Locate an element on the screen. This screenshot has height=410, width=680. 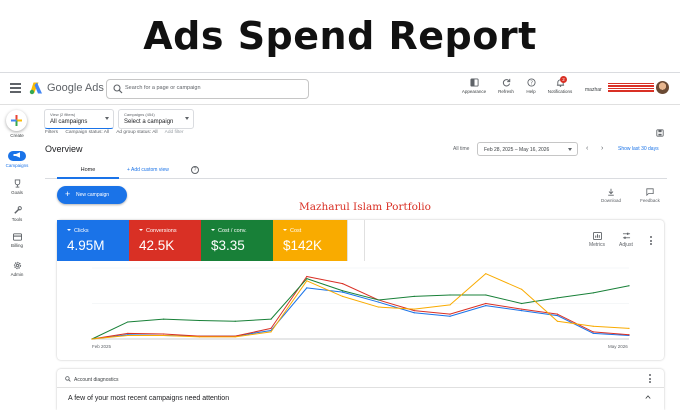
rail-item-admin: Admin is located at coordinates (17, 269).